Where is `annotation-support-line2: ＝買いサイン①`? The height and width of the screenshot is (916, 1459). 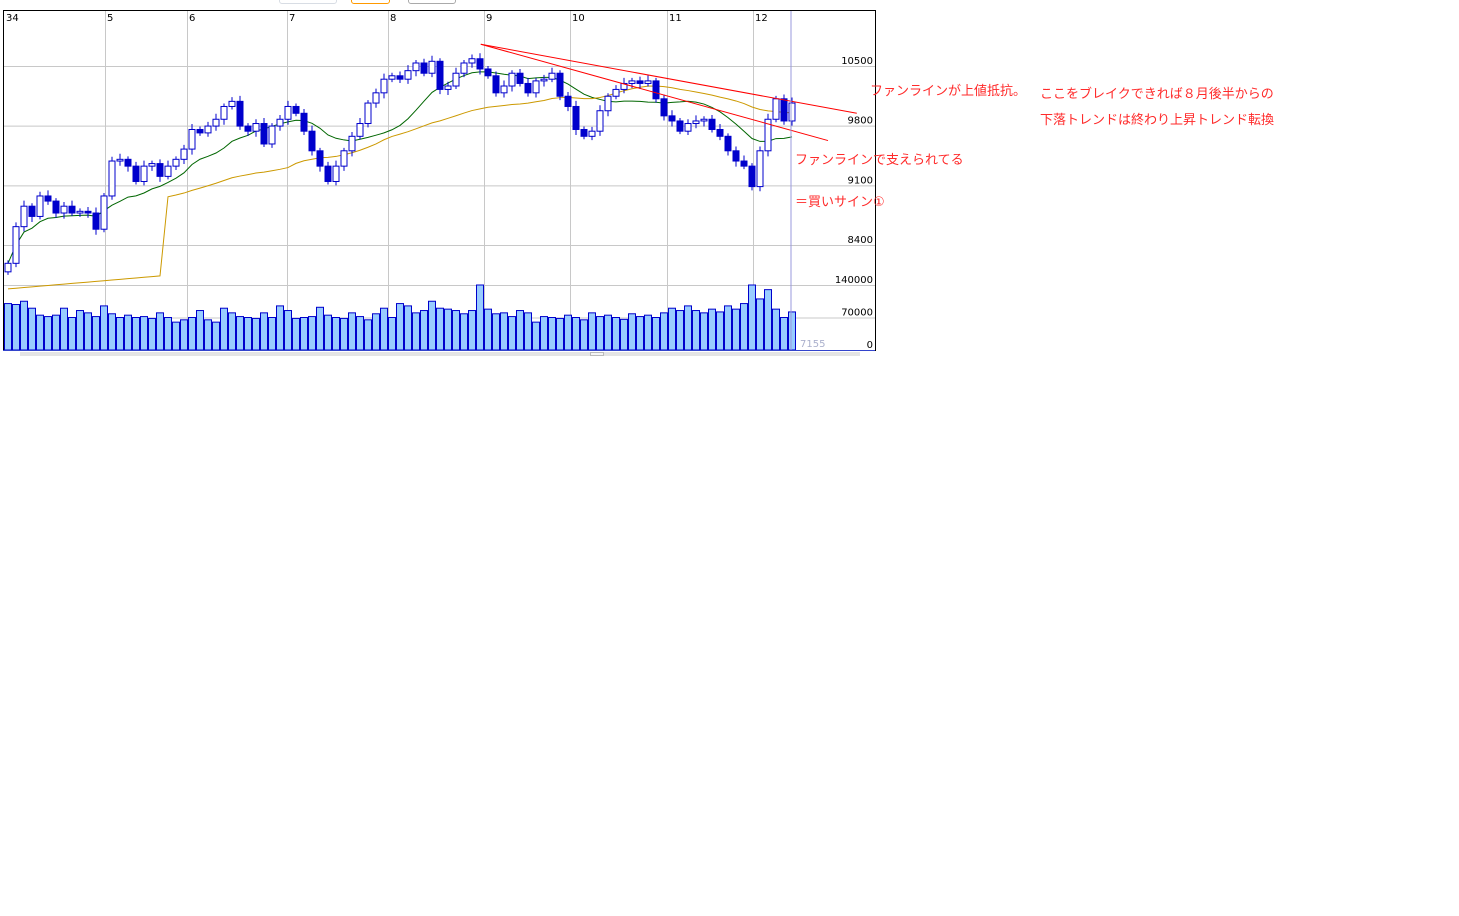
annotation-support-line2: ＝買いサイン① is located at coordinates (840, 202).